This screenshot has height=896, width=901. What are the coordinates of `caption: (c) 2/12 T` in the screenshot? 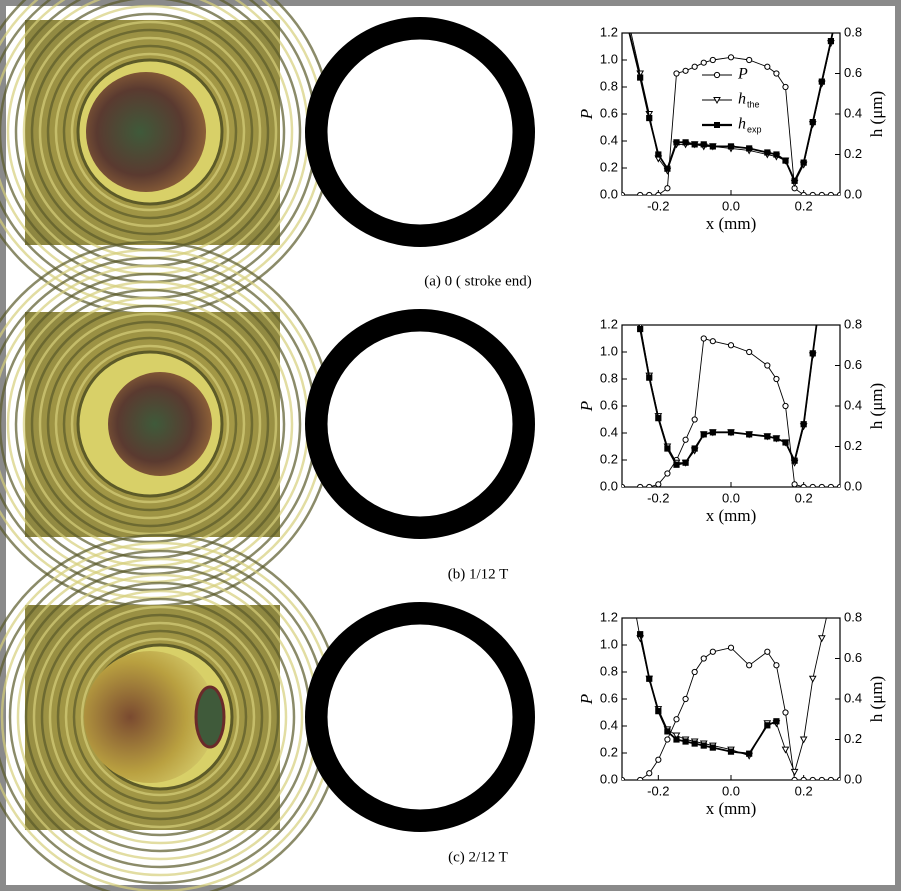 It's located at (478, 857).